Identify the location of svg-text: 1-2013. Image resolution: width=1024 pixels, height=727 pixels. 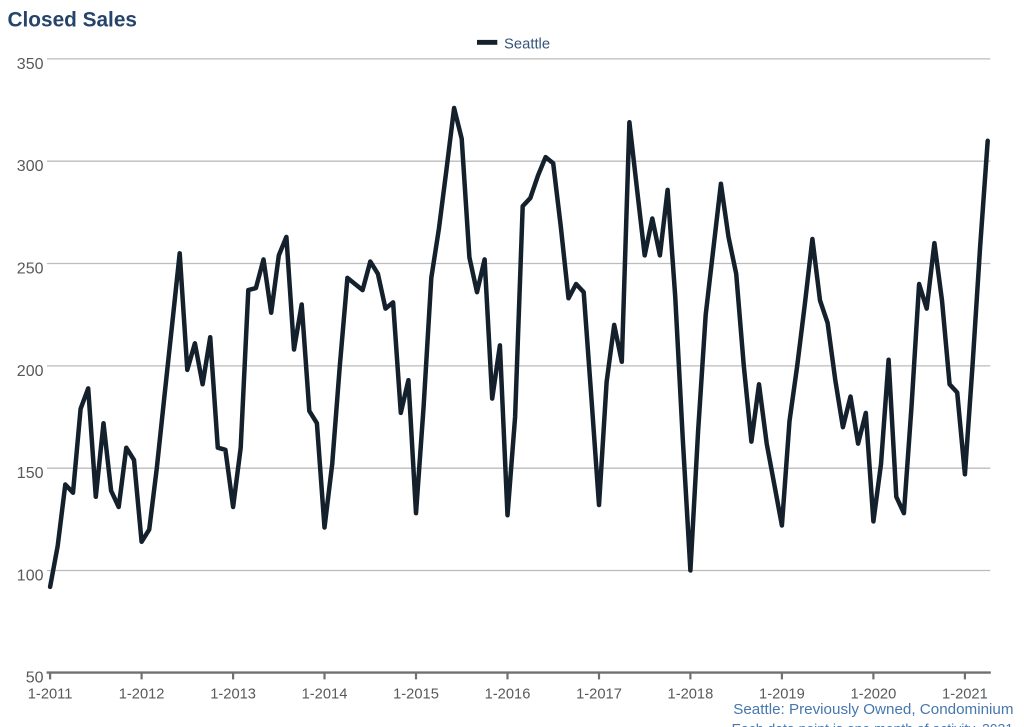
(233, 694).